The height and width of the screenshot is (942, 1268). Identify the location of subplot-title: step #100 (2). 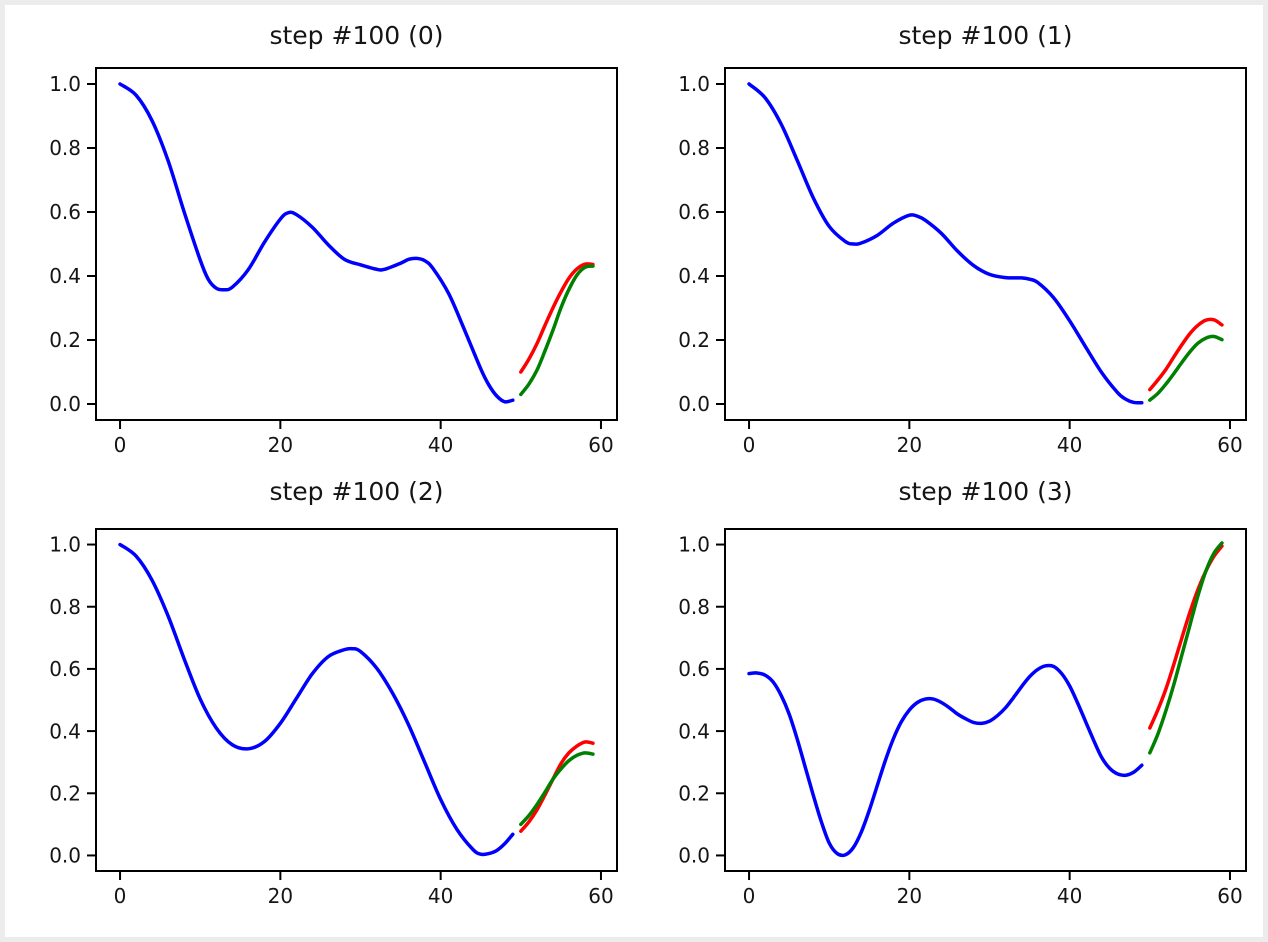
(356, 491).